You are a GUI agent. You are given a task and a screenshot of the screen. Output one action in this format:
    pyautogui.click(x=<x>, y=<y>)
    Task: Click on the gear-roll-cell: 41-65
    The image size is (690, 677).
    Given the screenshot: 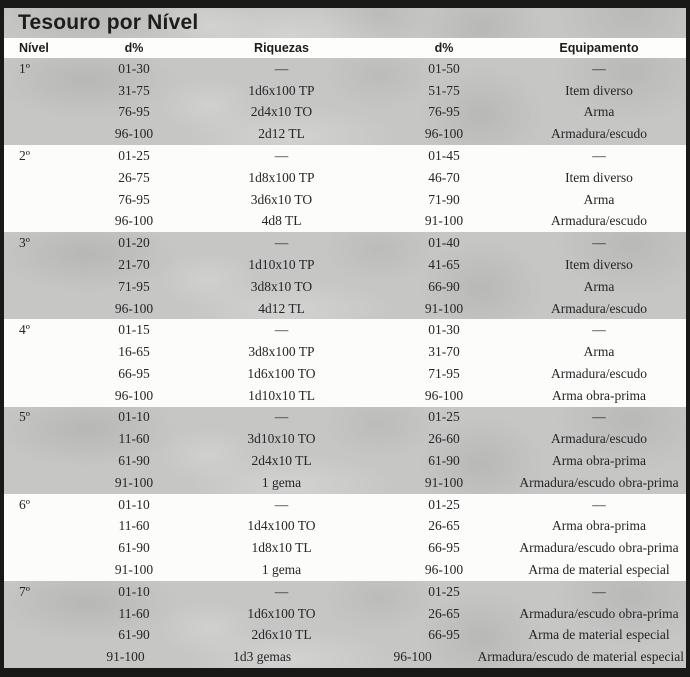 What is the action you would take?
    pyautogui.click(x=444, y=264)
    